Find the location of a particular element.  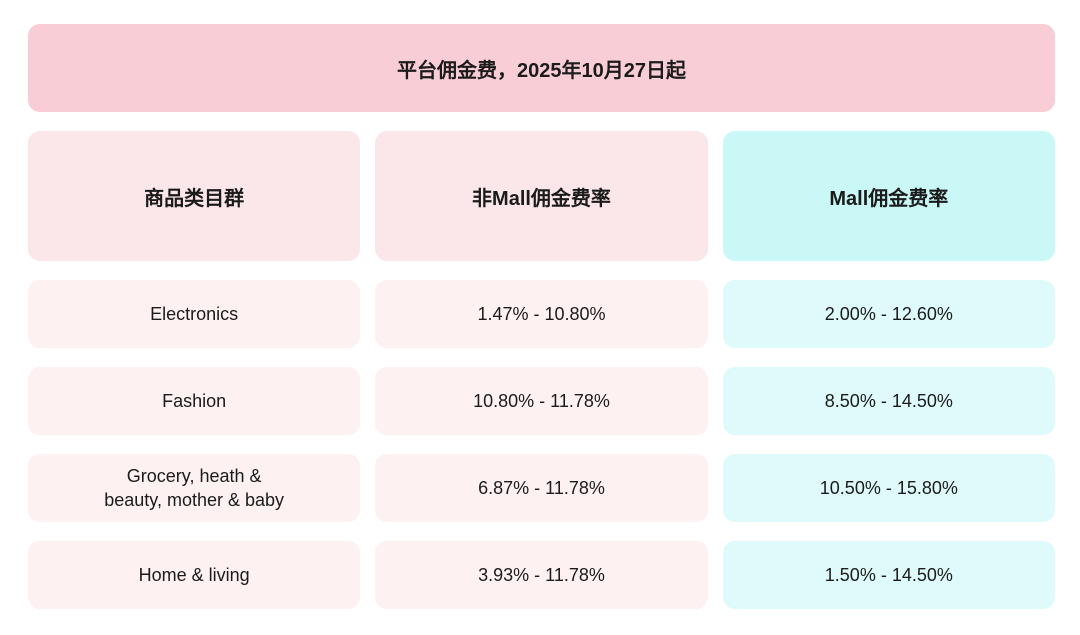

category-cell: Electronics is located at coordinates (194, 314).